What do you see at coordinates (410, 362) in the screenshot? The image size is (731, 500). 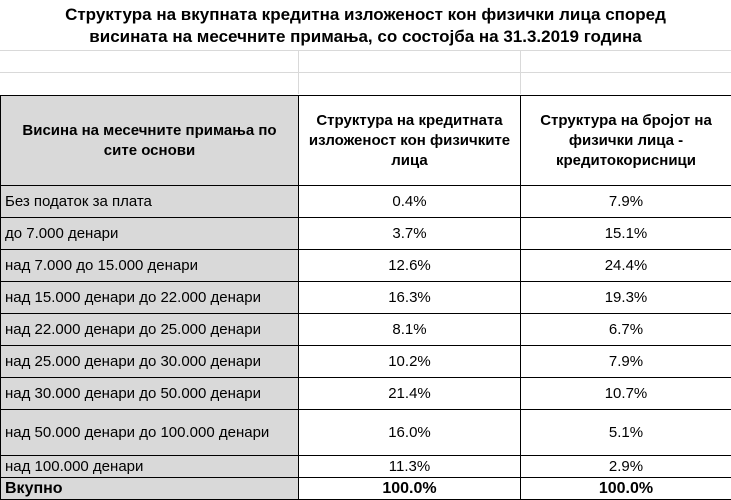 I see `credit-exposure-value: 10.2%` at bounding box center [410, 362].